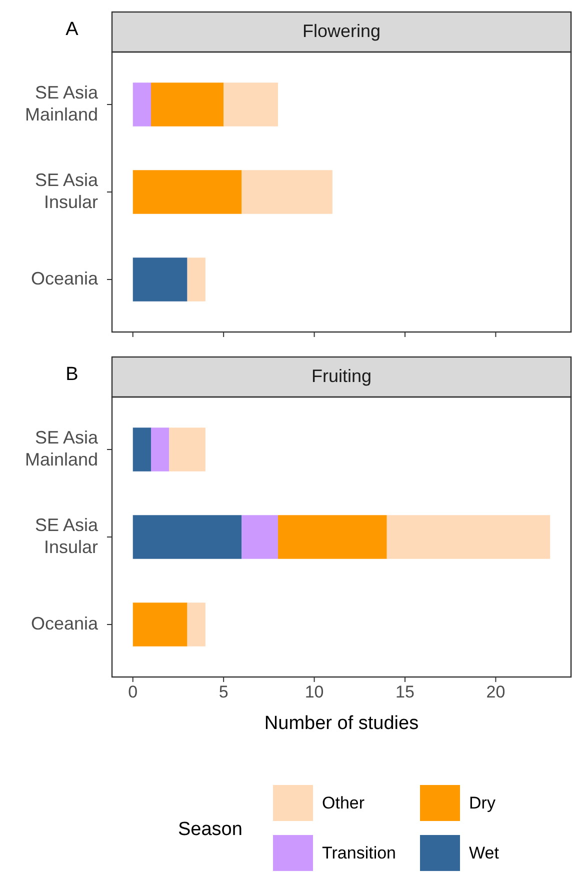 The height and width of the screenshot is (872, 572). Describe the element at coordinates (210, 829) in the screenshot. I see `legend-title: Season` at that location.